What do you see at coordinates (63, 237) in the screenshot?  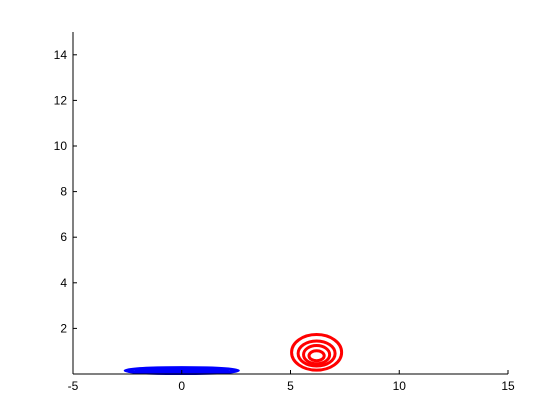 I see `y-tick-label: 6` at bounding box center [63, 237].